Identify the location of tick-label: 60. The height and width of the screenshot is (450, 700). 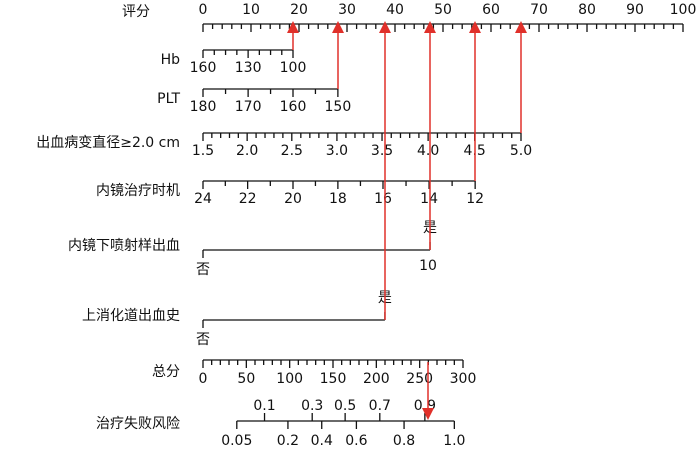
(491, 10).